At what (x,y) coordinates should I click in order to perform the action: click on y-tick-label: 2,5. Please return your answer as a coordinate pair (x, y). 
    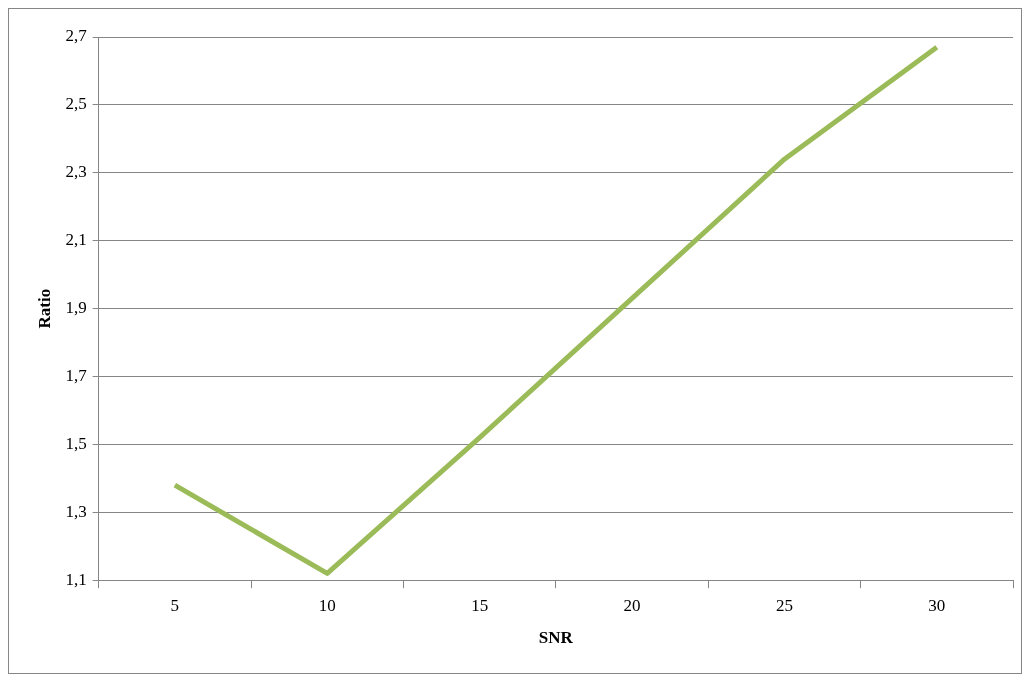
    Looking at the image, I should click on (76, 104).